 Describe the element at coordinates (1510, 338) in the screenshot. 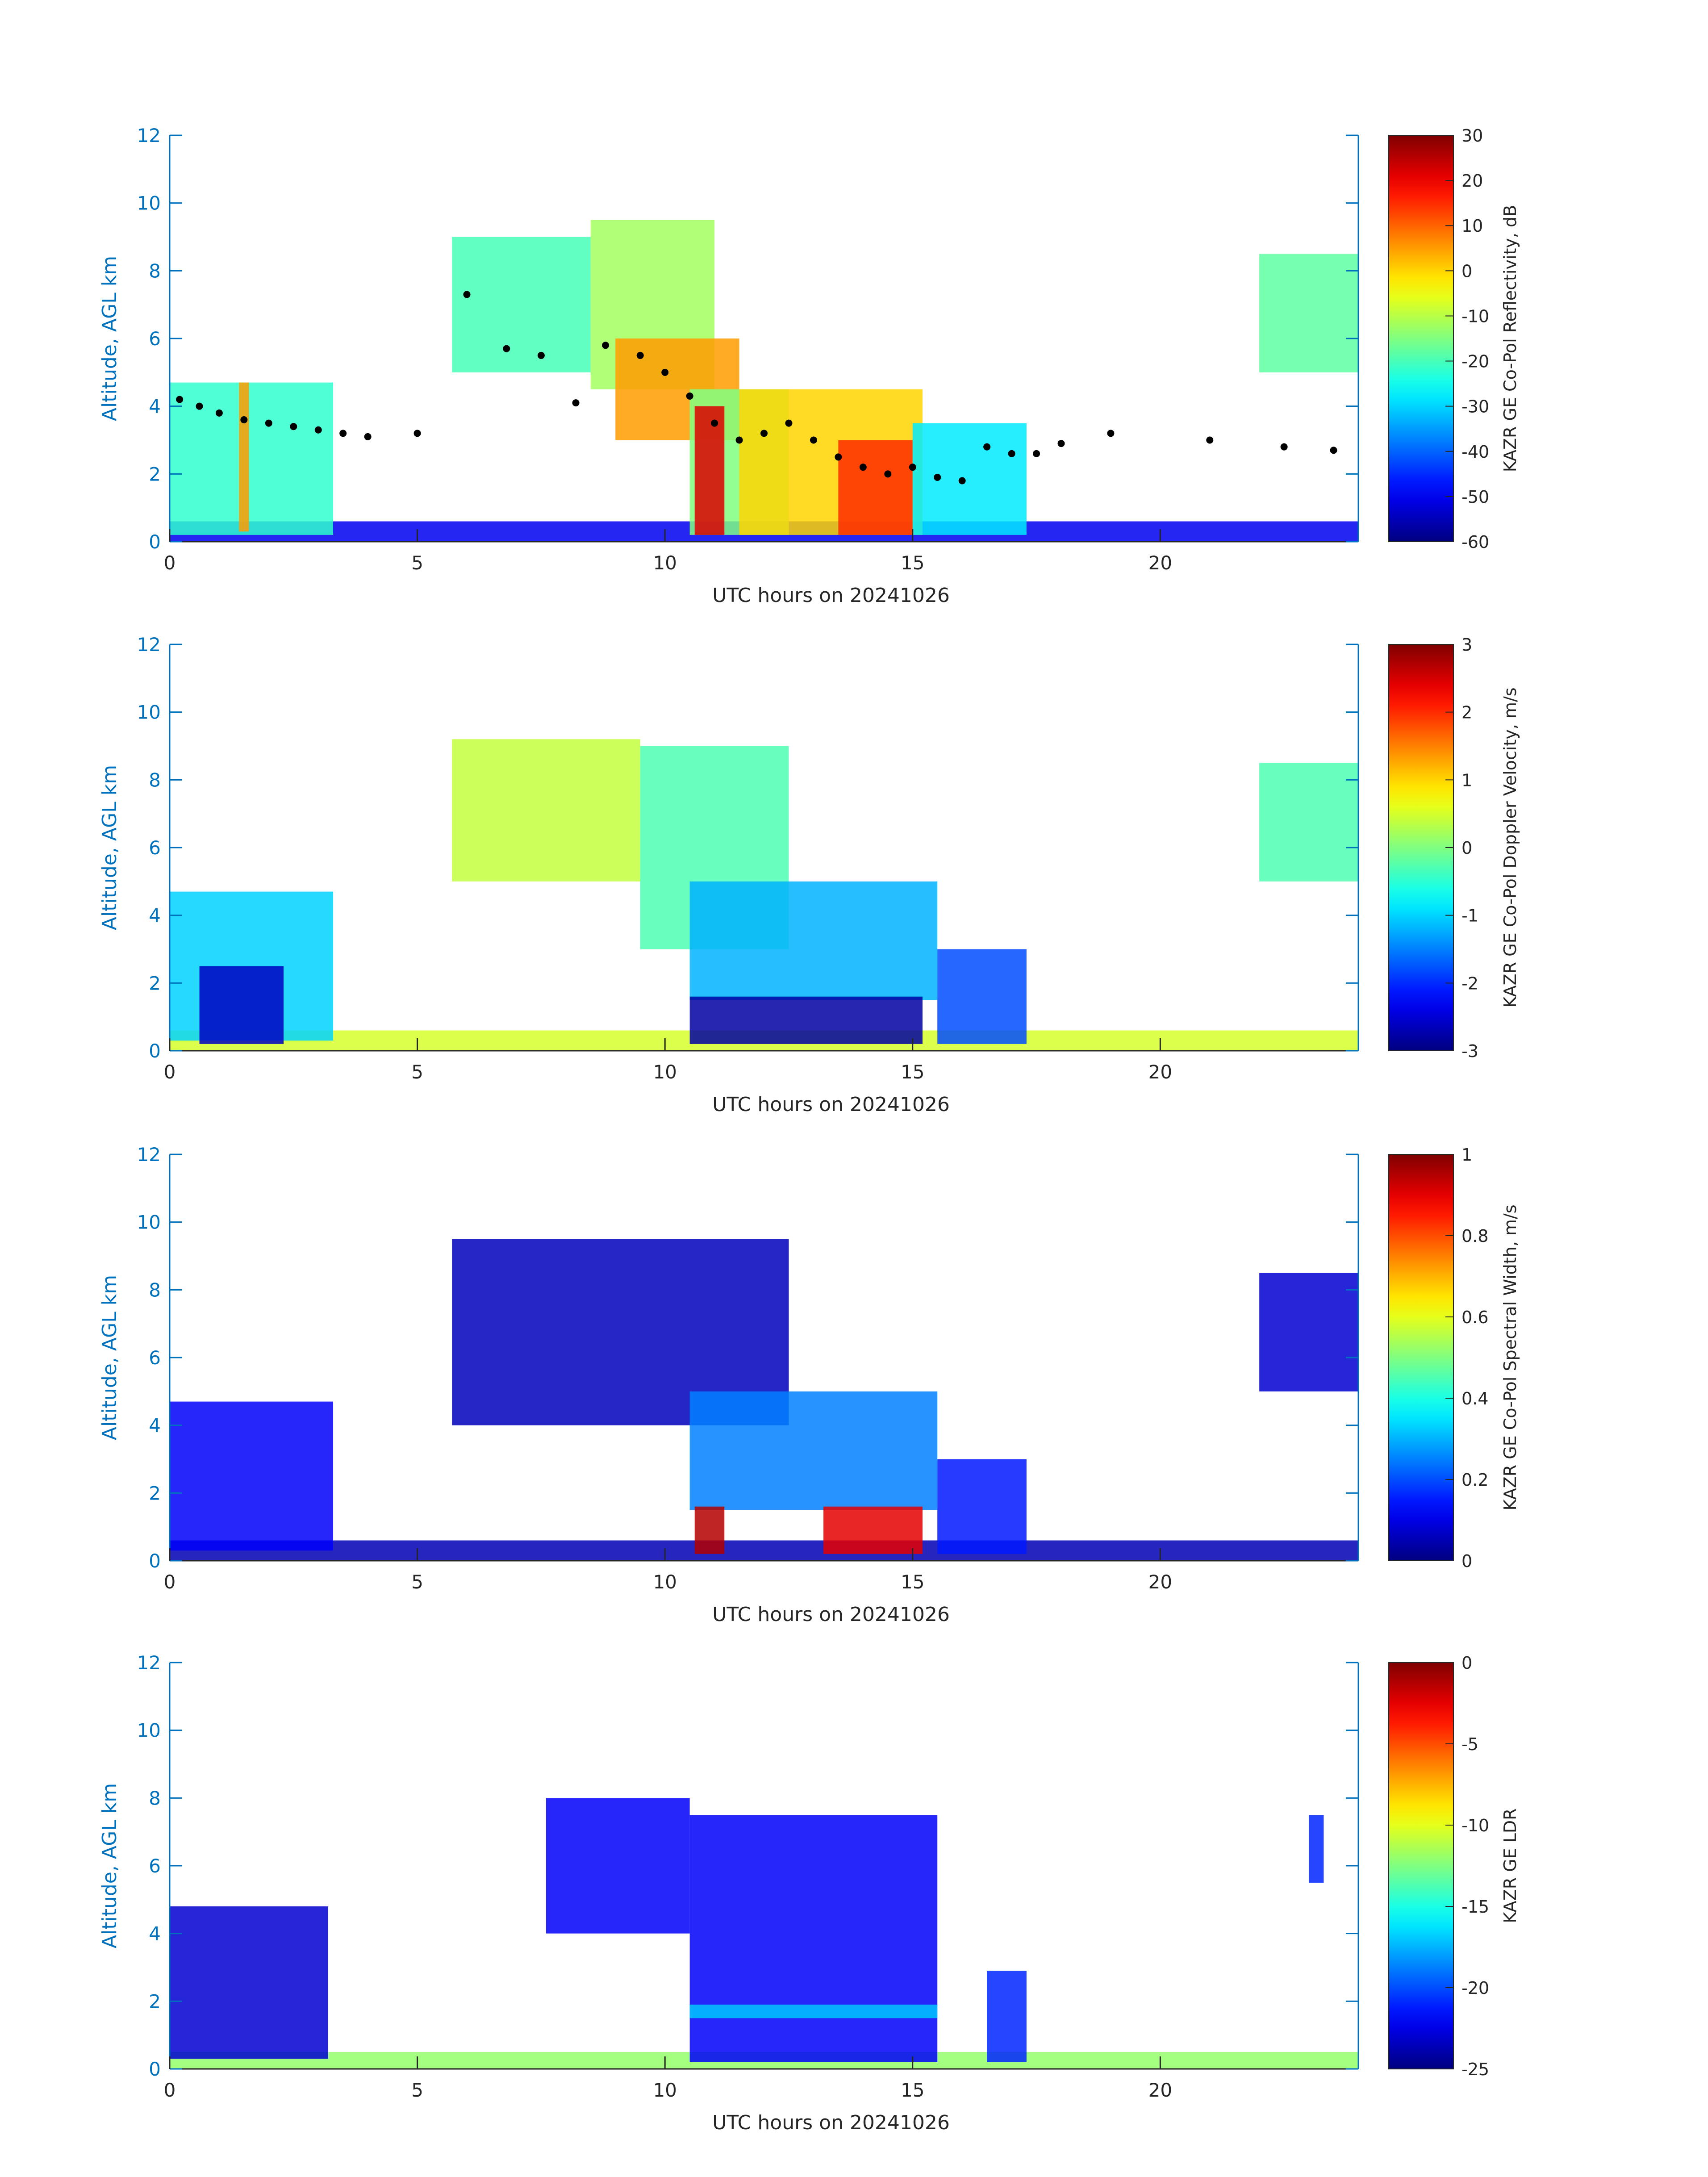

I see `colorbar-label: KAZR GE Co-Pol Reflectivity, dB` at that location.